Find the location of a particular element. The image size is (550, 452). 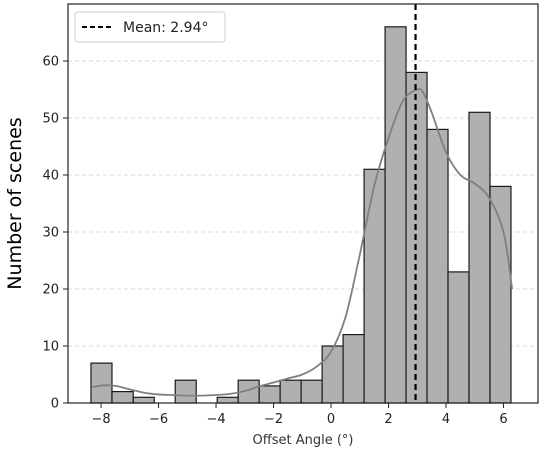

y-tick-label: 0 is located at coordinates (55, 404).